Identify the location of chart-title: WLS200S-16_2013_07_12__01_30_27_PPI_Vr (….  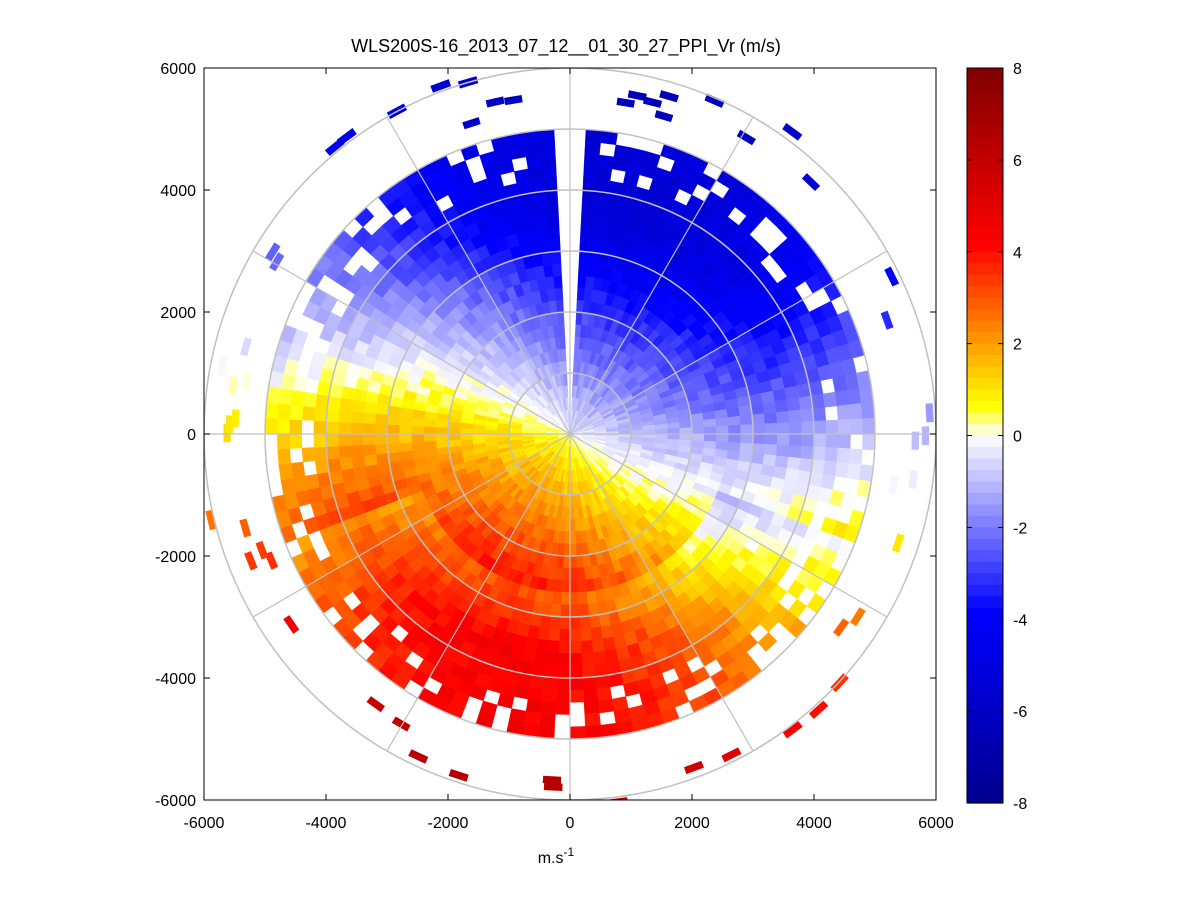
(566, 46).